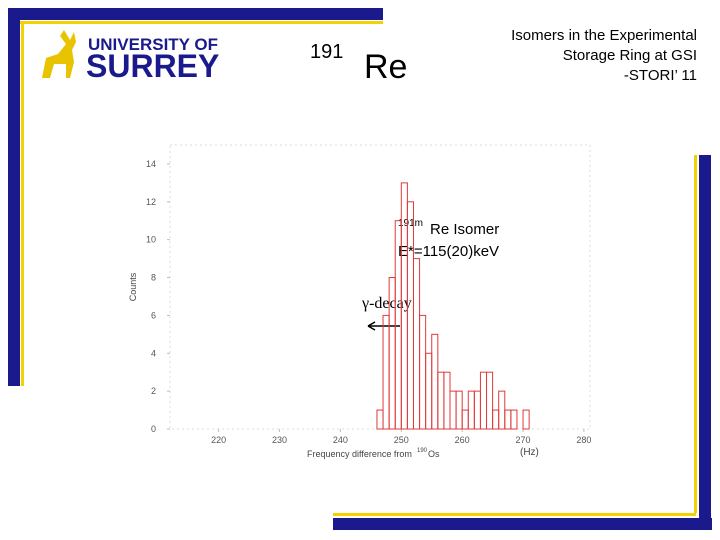  Describe the element at coordinates (529, 452) in the screenshot. I see `x-unit: (Hz)` at that location.